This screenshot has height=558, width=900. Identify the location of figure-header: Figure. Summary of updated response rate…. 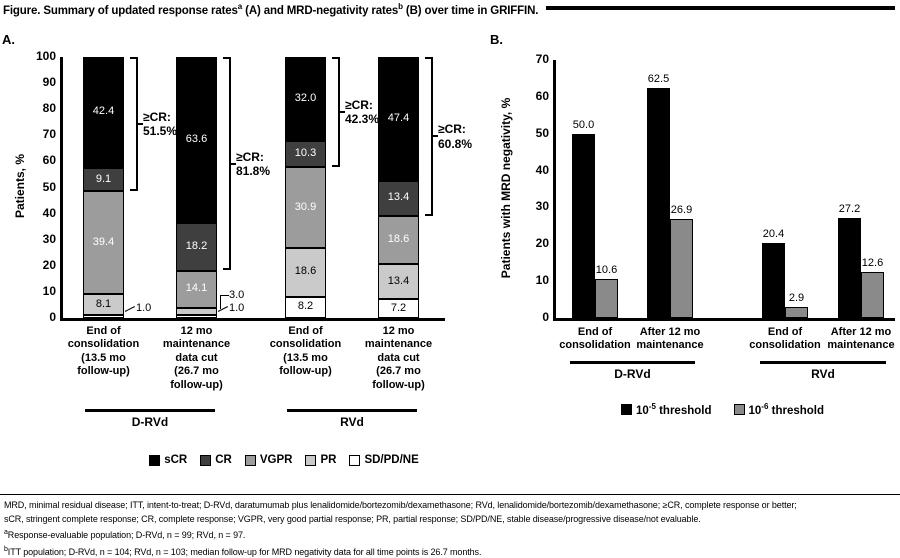
(449, 9).